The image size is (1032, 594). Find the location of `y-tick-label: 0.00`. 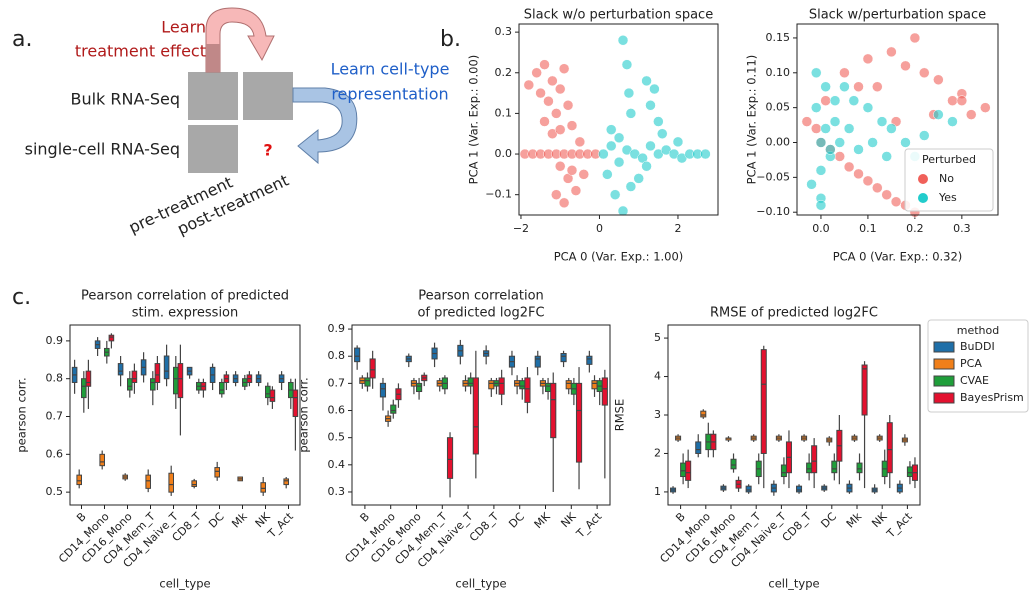

y-tick-label: 0.00 is located at coordinates (778, 142).